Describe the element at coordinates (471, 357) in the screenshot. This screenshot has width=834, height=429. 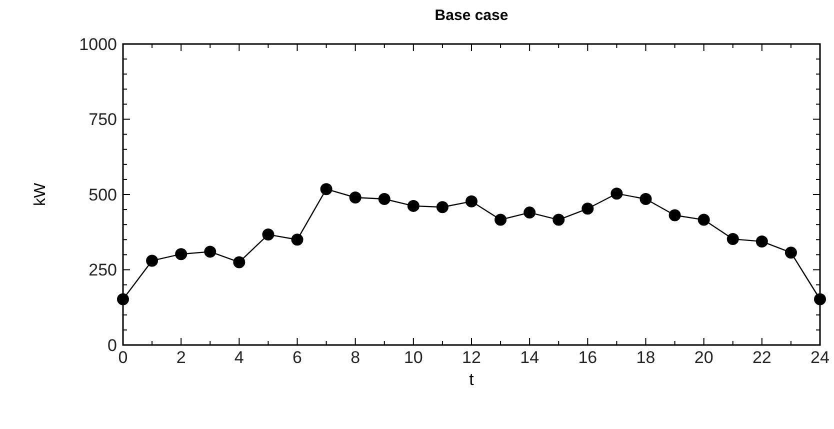
I see `x-tick-label: 12` at that location.